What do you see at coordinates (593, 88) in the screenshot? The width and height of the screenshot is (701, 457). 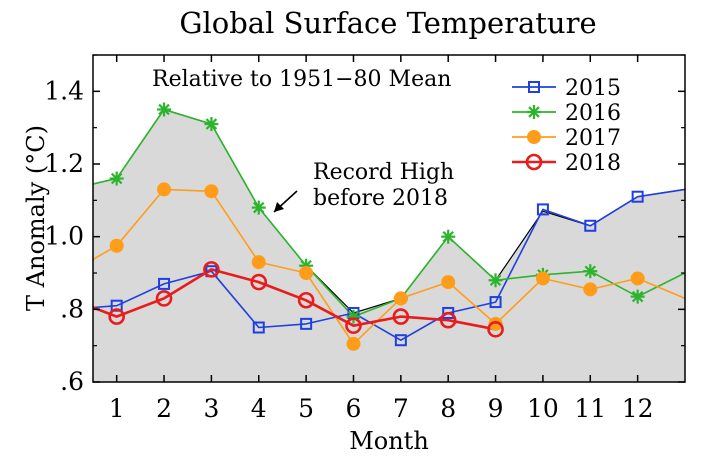 I see `legend-label-2015: 2015` at bounding box center [593, 88].